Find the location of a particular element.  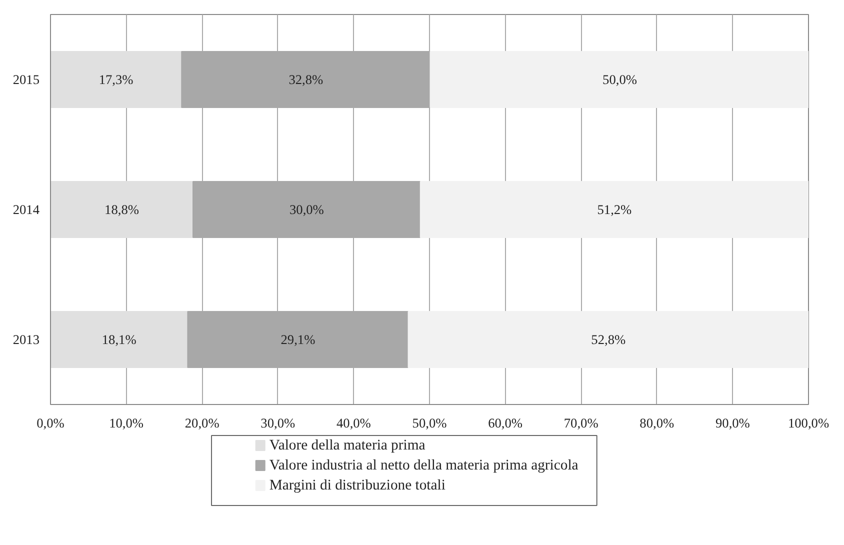

legend-label: Margini di distribuzione totali is located at coordinates (357, 486).